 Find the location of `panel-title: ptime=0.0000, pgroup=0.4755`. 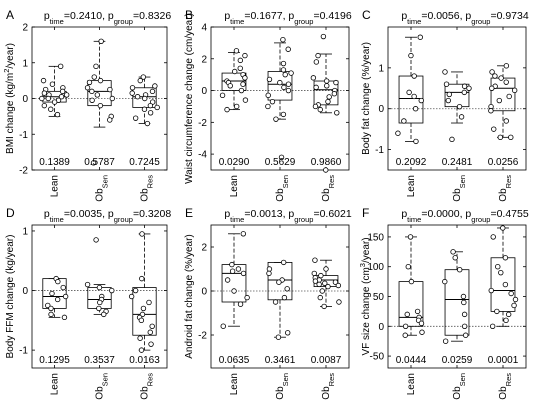

panel-title: ptime=0.0000, pgroup=0.4755 is located at coordinates (465, 216).